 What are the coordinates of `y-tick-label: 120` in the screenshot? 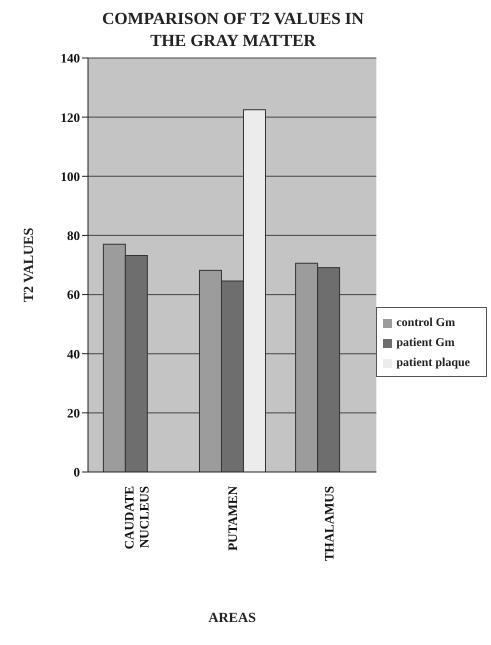 It's located at (70, 117).